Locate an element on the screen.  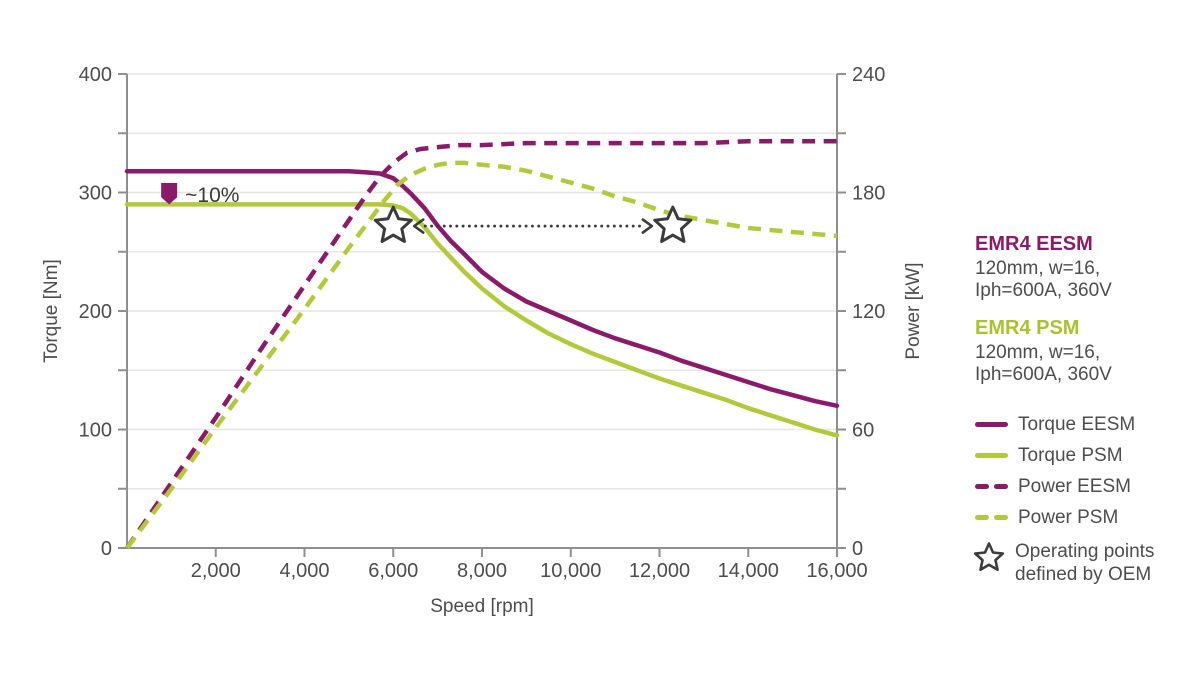
y-left-tick-label: 100 is located at coordinates (95, 431).